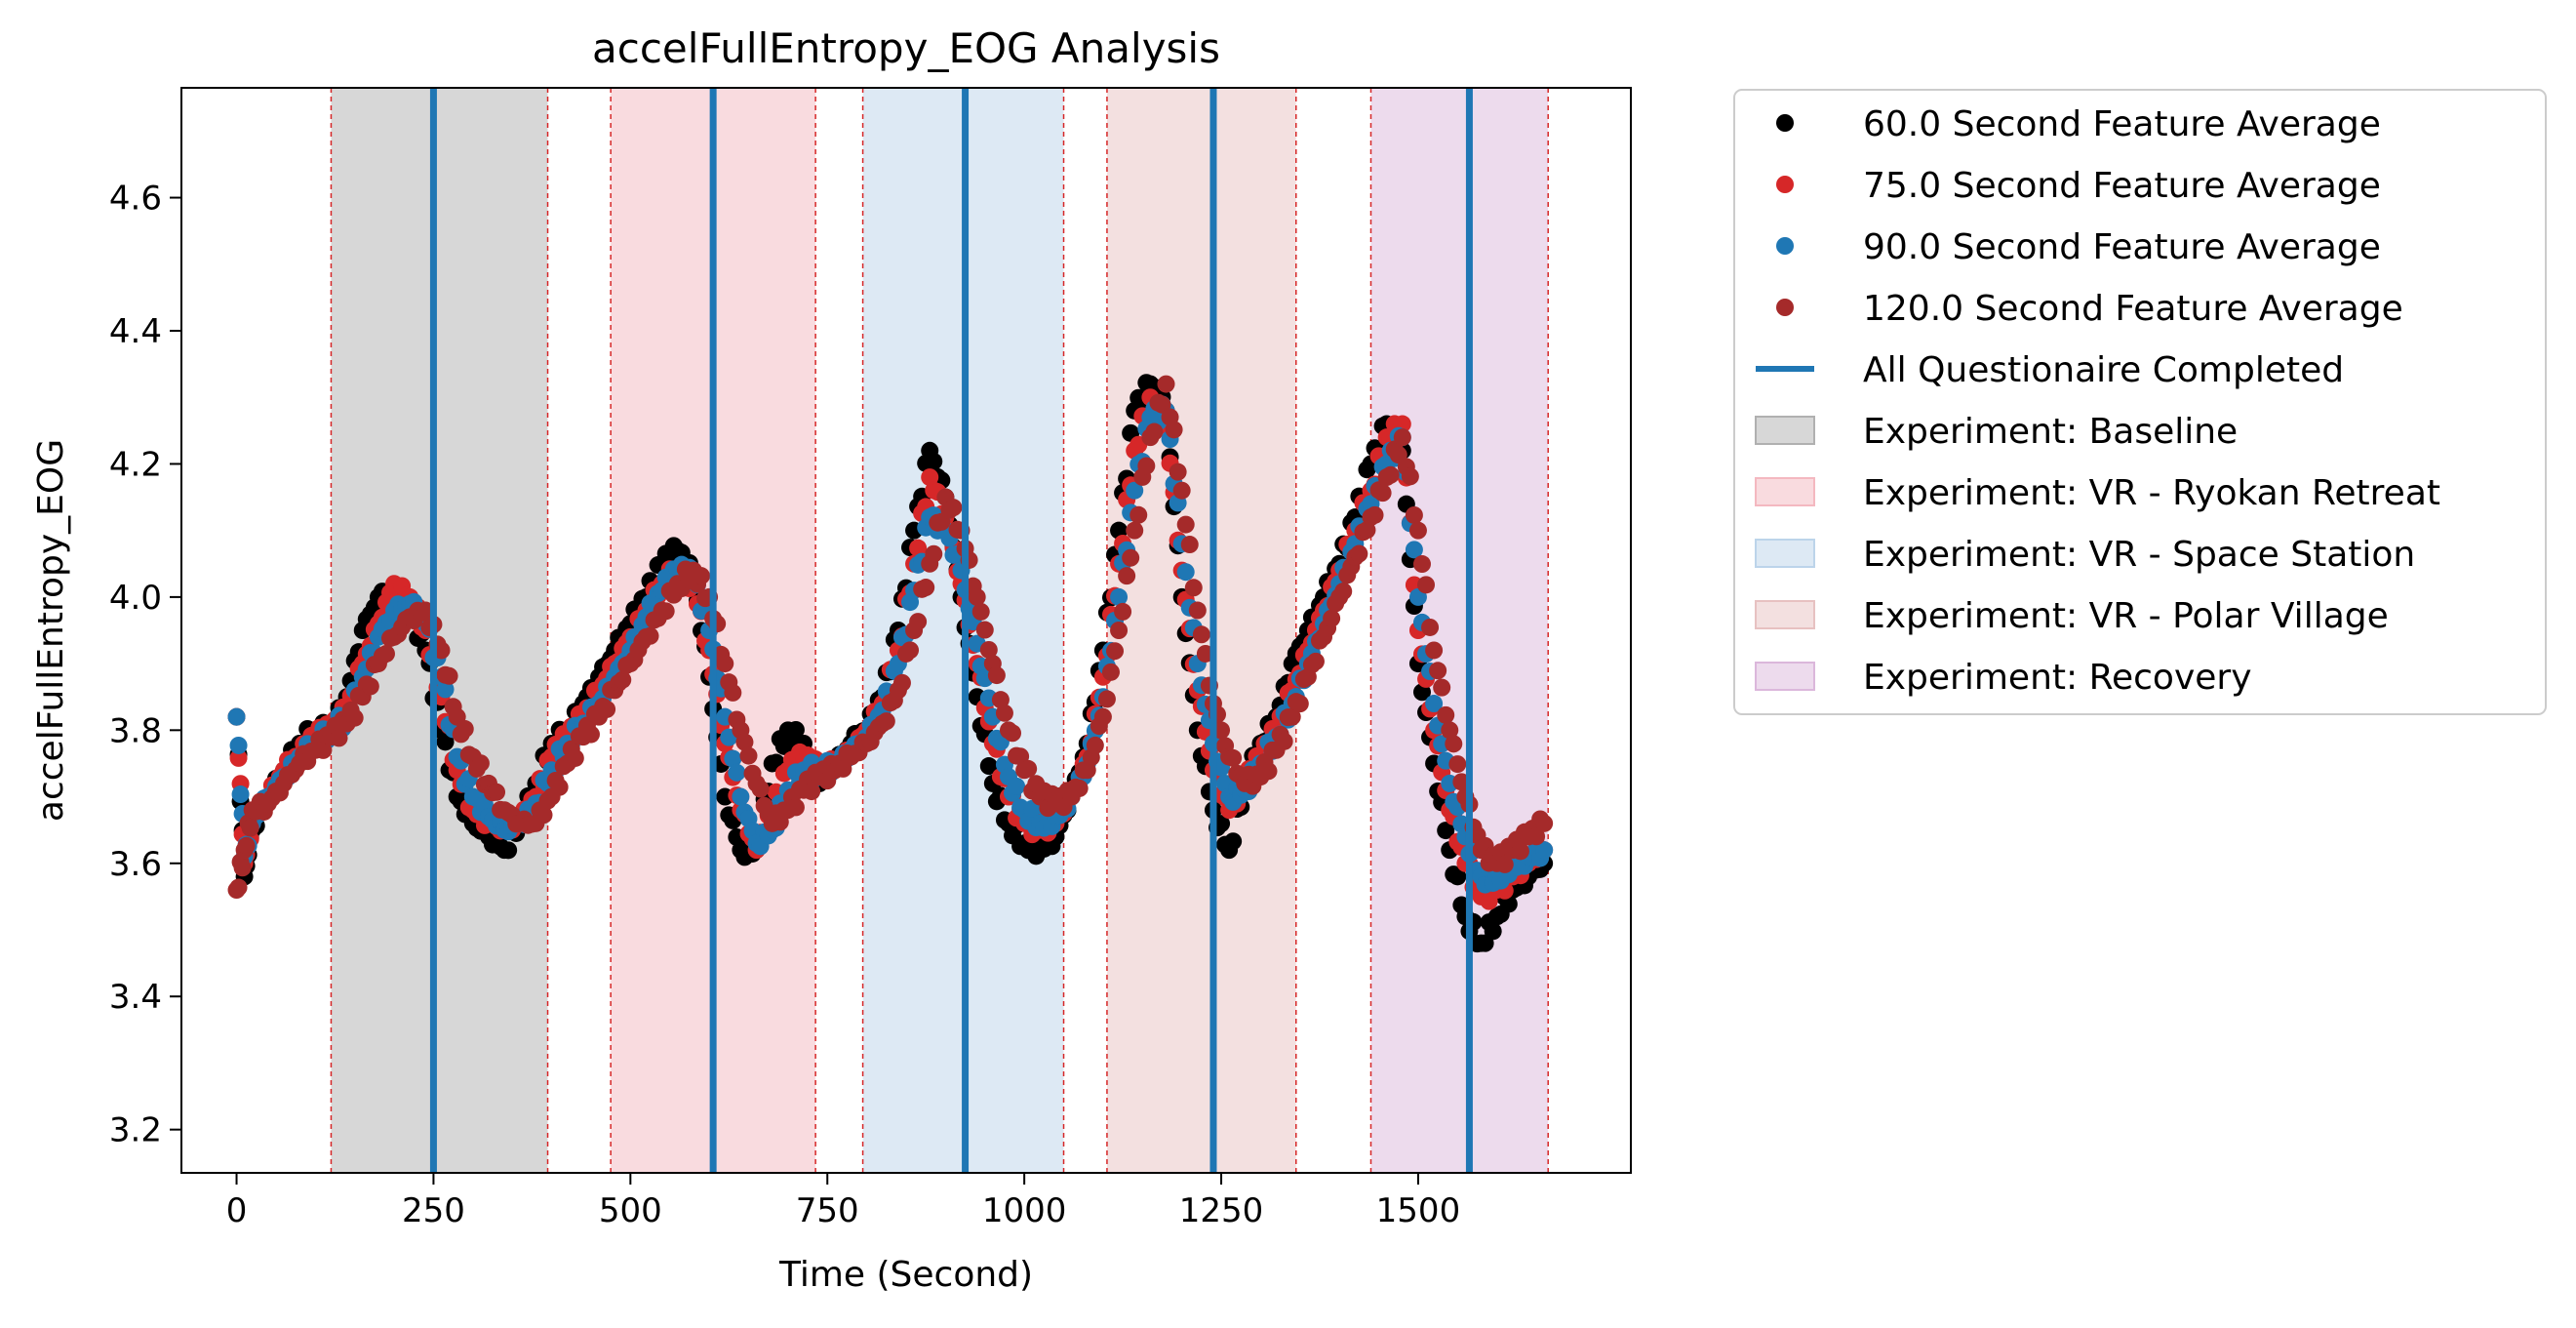 This screenshot has height=1328, width=2576. What do you see at coordinates (2103, 370) in the screenshot?
I see `legend-label-questionnaire: All Questionaire Completed` at bounding box center [2103, 370].